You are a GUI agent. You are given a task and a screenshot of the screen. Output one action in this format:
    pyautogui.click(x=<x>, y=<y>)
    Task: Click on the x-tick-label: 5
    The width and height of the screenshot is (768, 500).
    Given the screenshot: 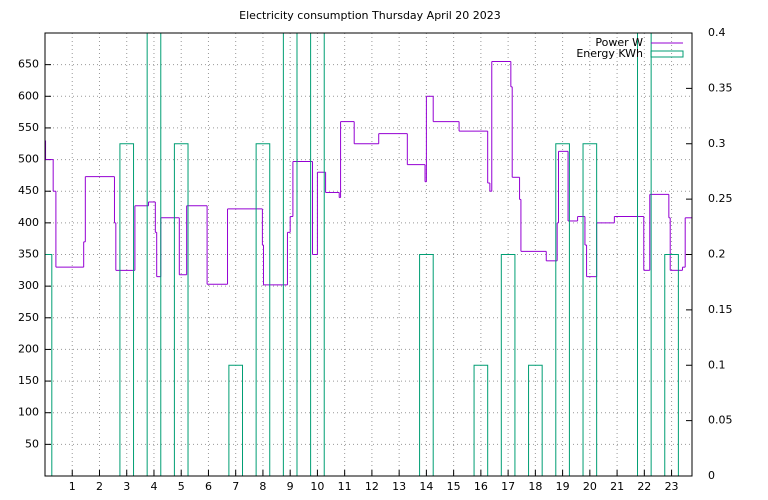 What is the action you would take?
    pyautogui.click(x=181, y=486)
    